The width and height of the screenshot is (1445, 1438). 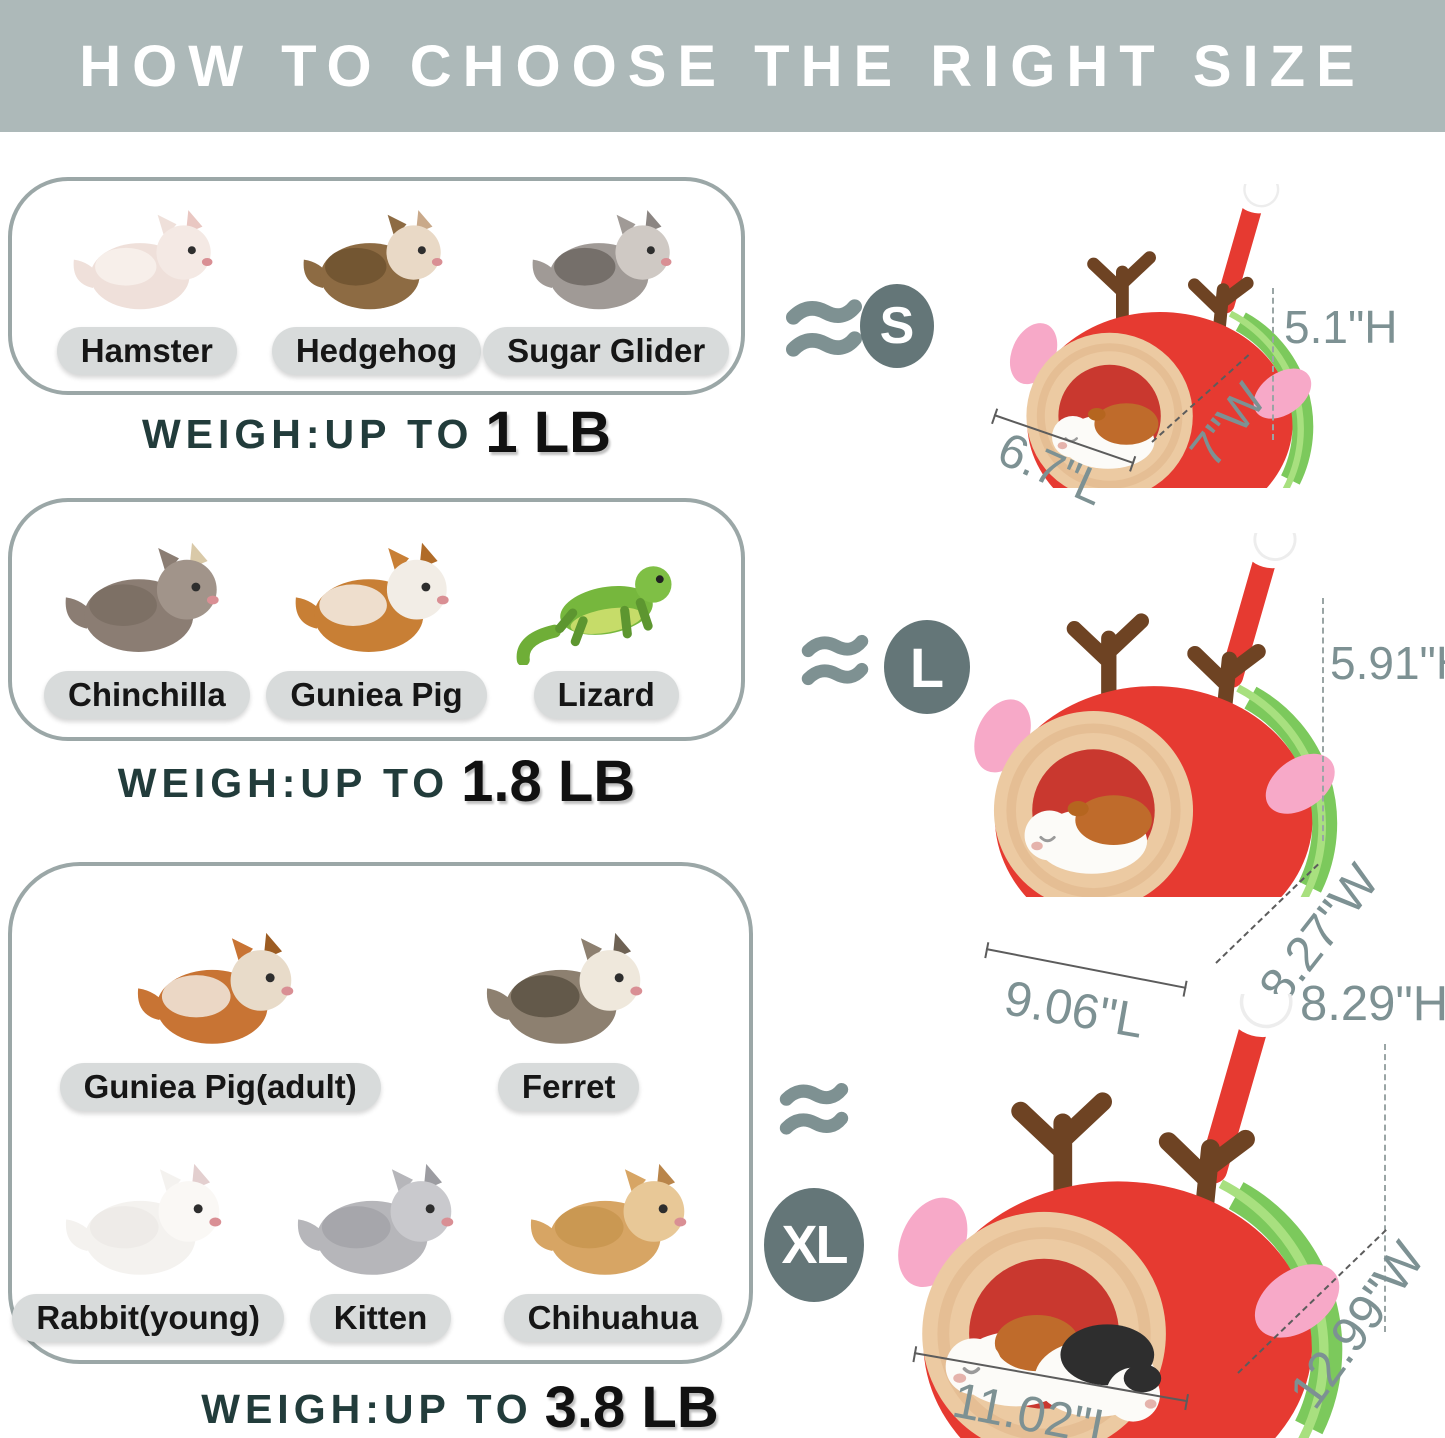 I want to click on animal-row: Guniea Pig(adult) Ferret, so click(x=380, y=995).